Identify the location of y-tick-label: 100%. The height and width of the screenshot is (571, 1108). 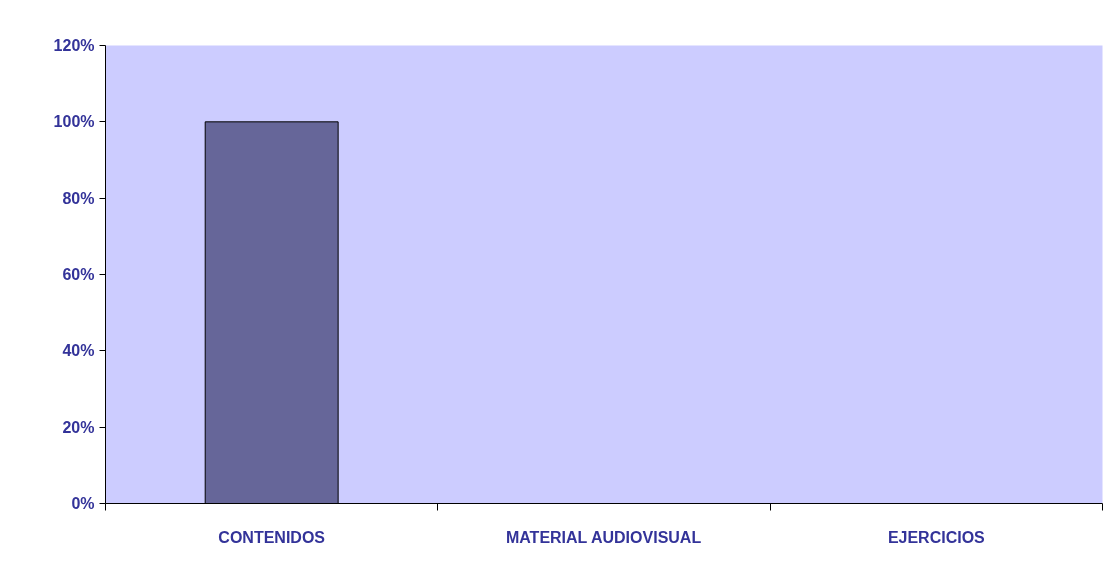
(74, 122).